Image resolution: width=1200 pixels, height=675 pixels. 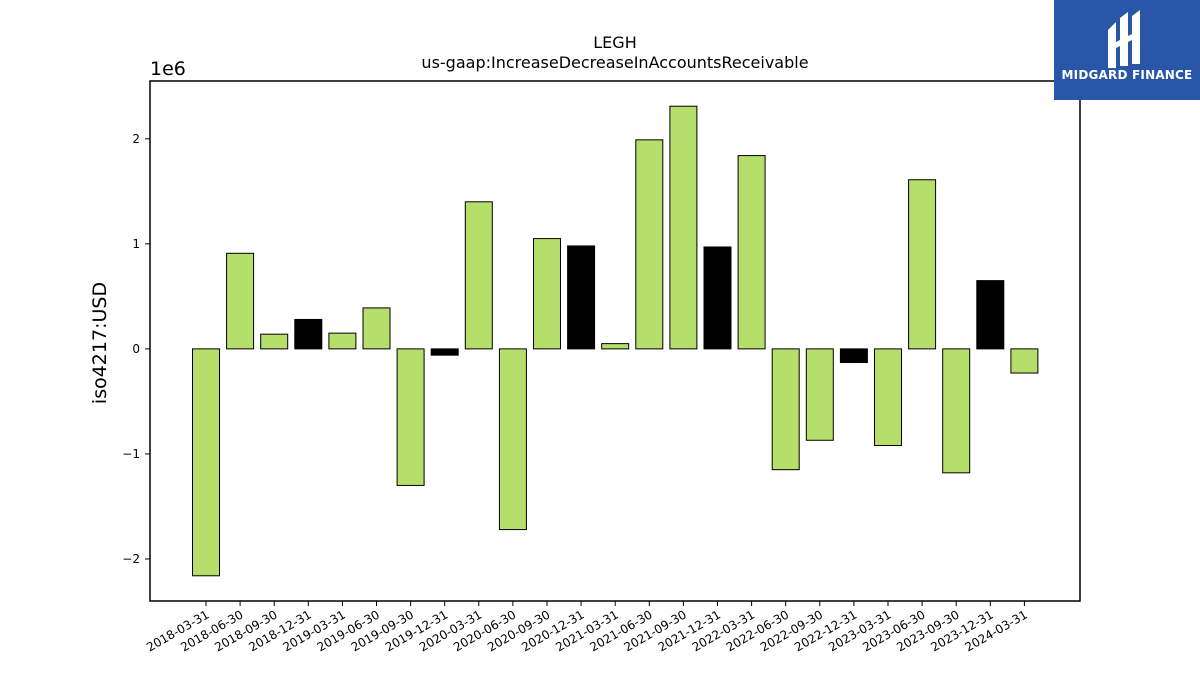 What do you see at coordinates (136, 349) in the screenshot?
I see `y-tick-label: 0` at bounding box center [136, 349].